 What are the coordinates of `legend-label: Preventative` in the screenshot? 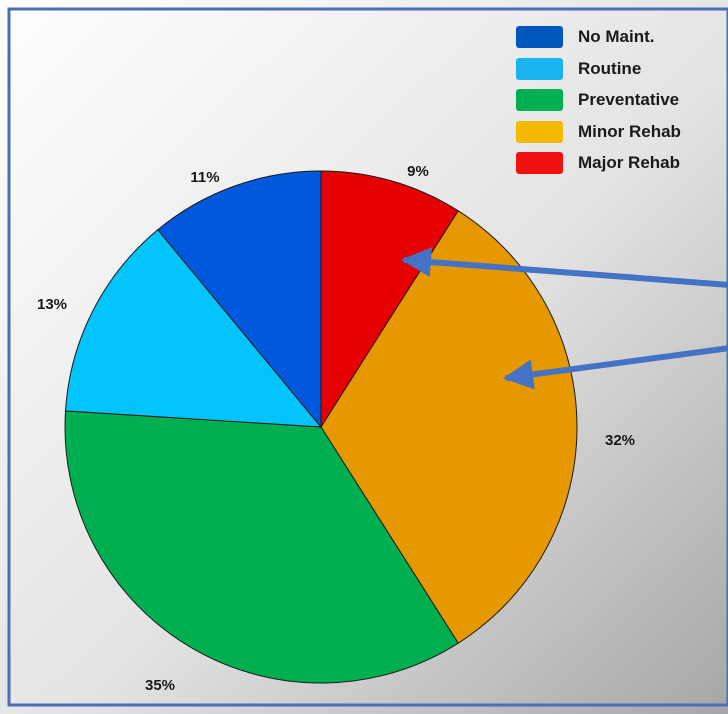 It's located at (629, 99).